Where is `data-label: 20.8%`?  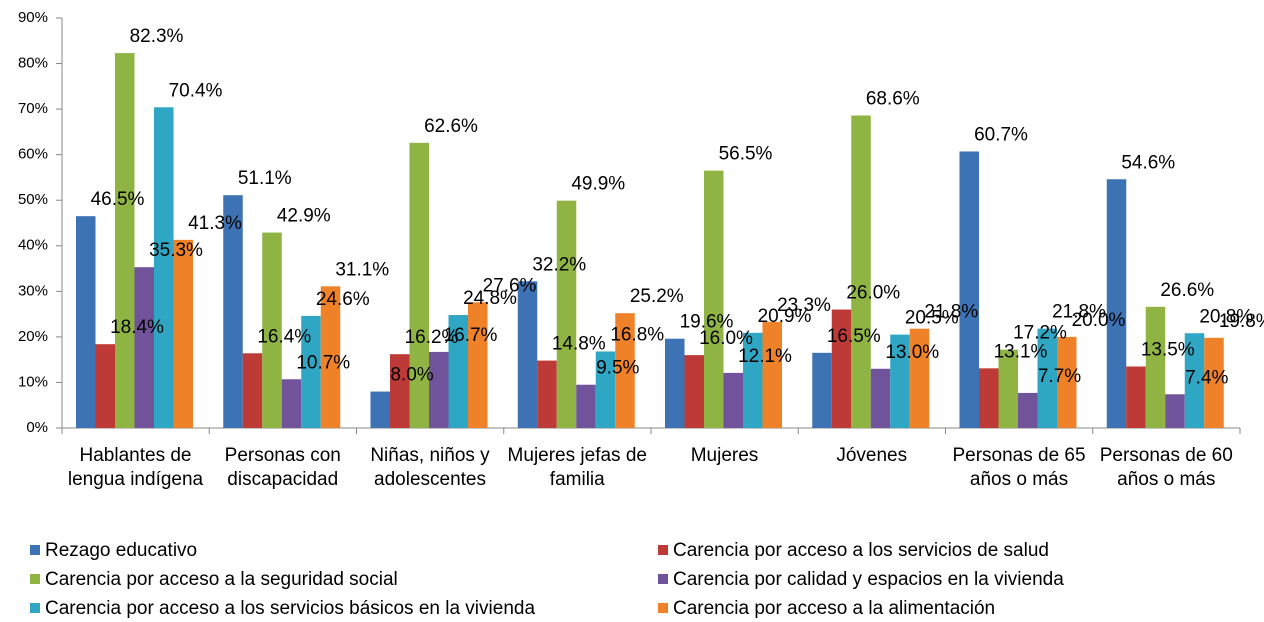 data-label: 20.8% is located at coordinates (1226, 316).